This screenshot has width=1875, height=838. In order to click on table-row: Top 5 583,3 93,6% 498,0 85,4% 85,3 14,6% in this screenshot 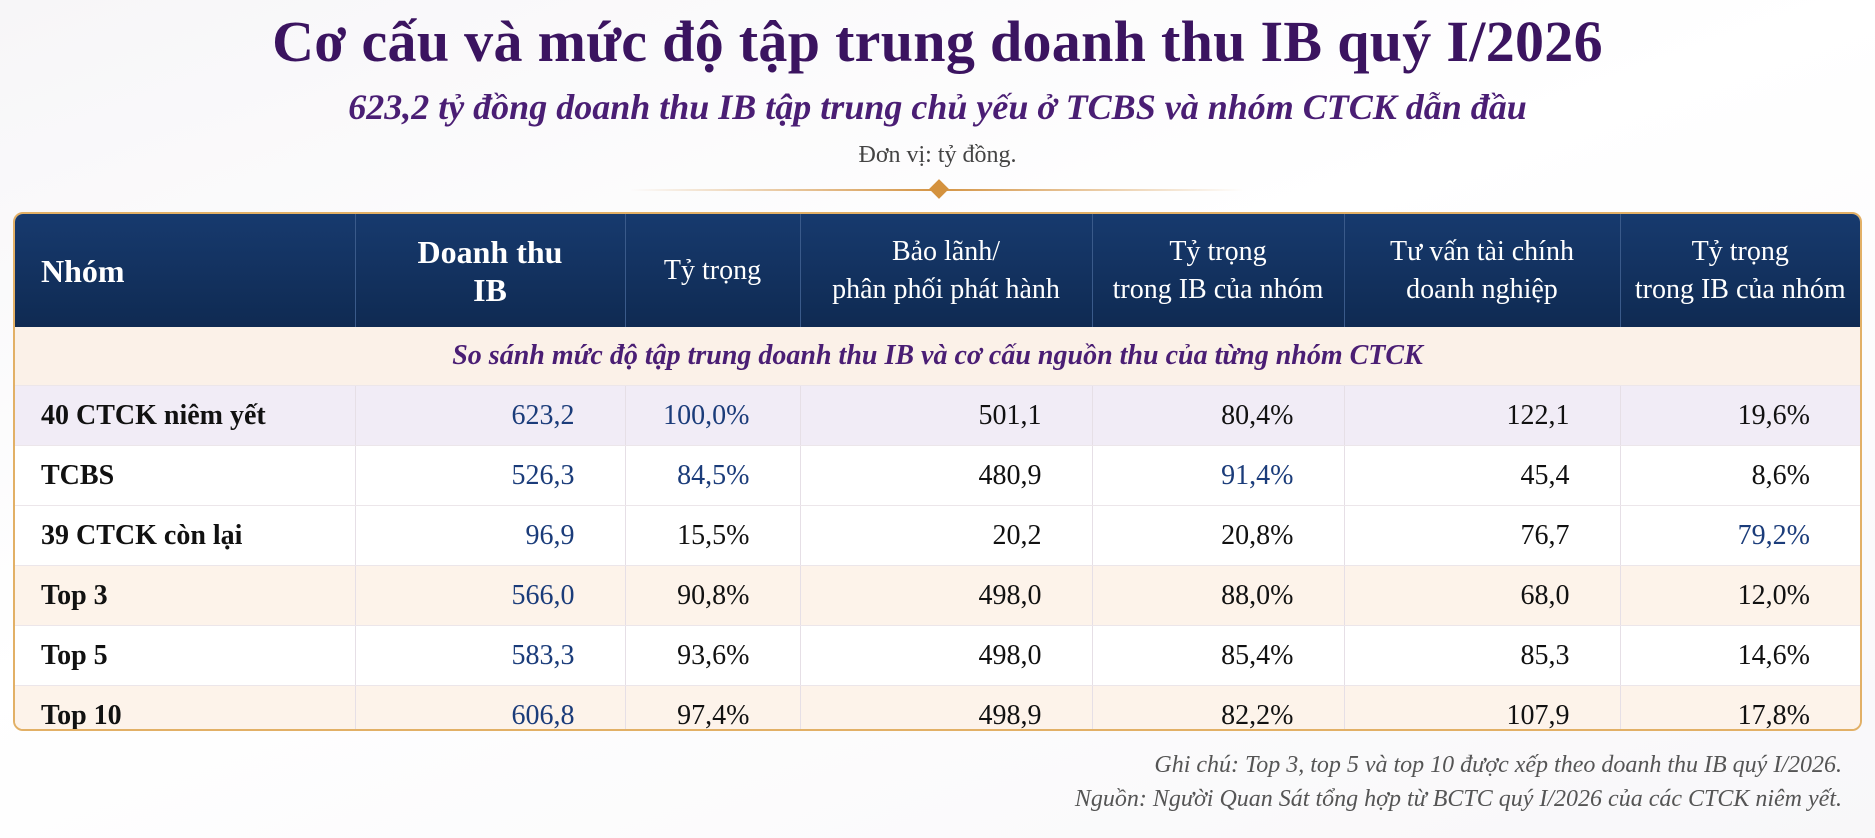, I will do `click(937, 655)`.